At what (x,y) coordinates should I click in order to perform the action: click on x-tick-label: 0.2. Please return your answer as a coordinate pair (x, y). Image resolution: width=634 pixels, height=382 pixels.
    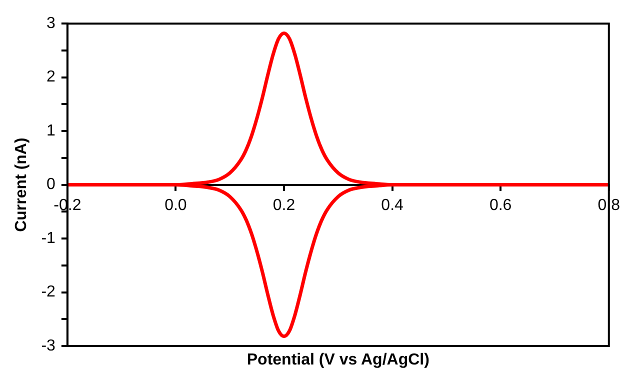
    Looking at the image, I should click on (284, 205).